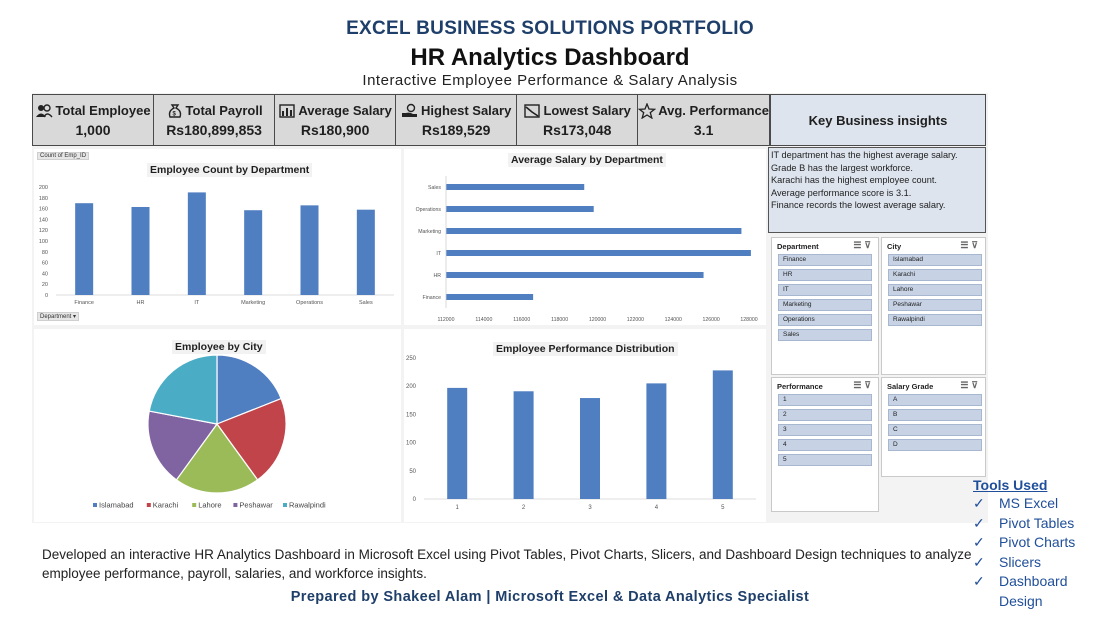 This screenshot has width=1100, height=619. What do you see at coordinates (466, 110) in the screenshot?
I see `kpi-label: Highest Salary` at bounding box center [466, 110].